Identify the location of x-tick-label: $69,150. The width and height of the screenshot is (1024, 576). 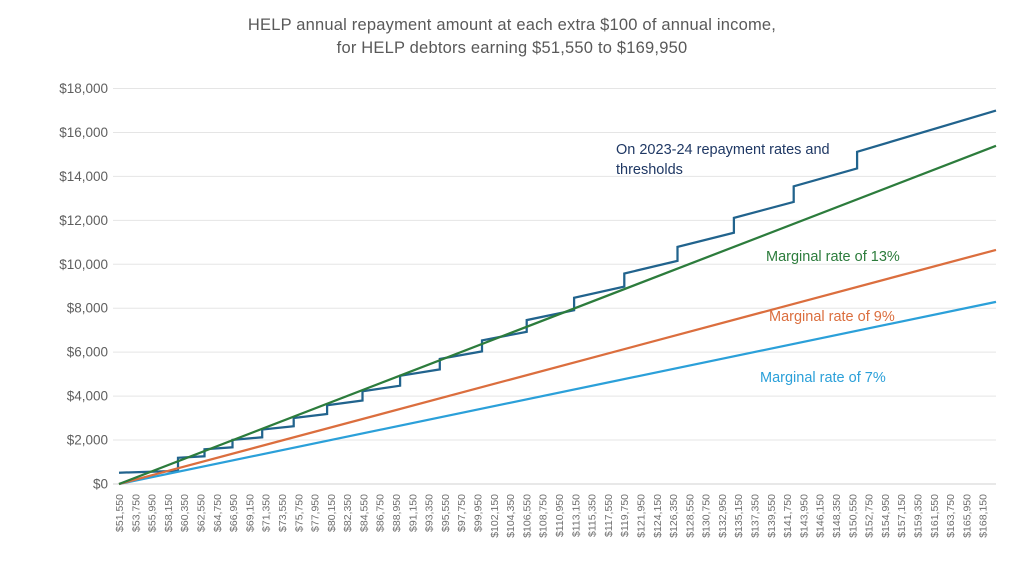
(250, 513).